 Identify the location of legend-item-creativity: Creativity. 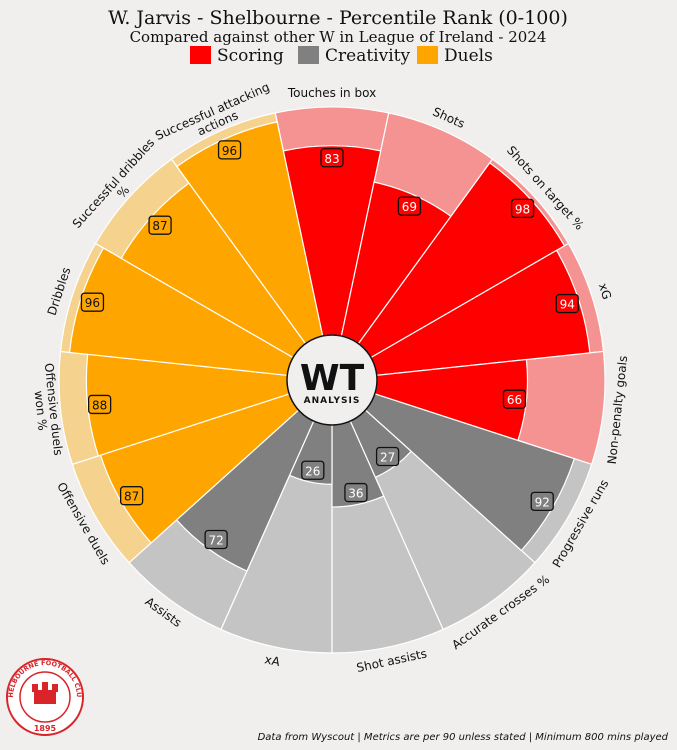
(354, 56).